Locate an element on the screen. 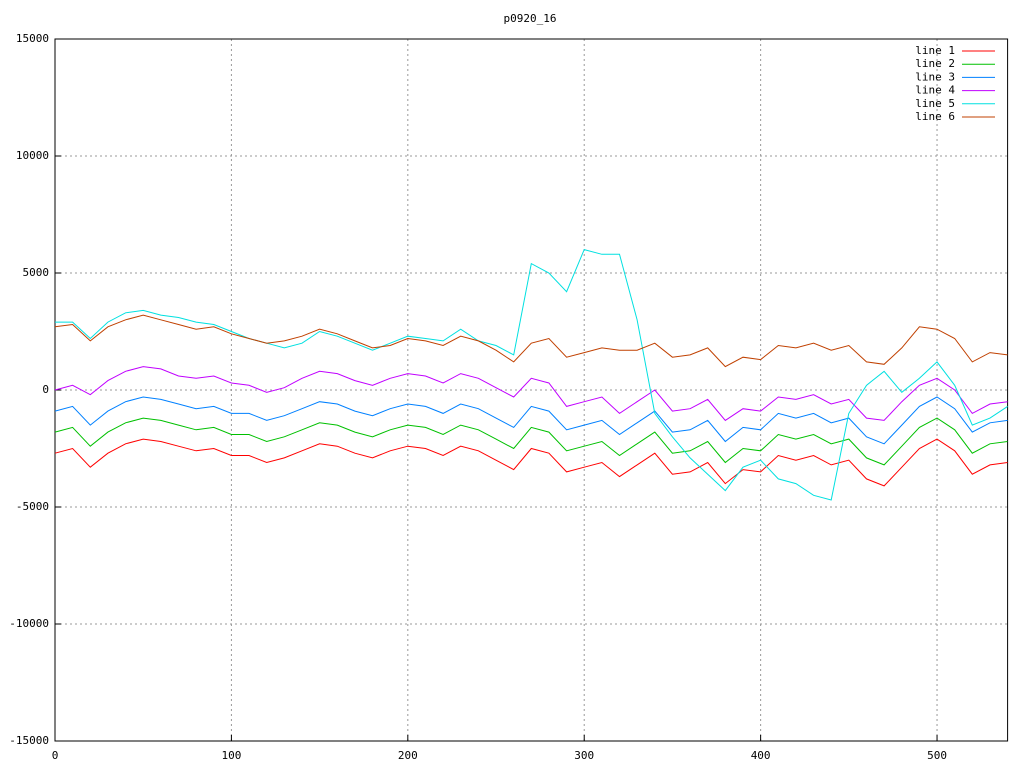  x-tick-label: 400 is located at coordinates (761, 755).